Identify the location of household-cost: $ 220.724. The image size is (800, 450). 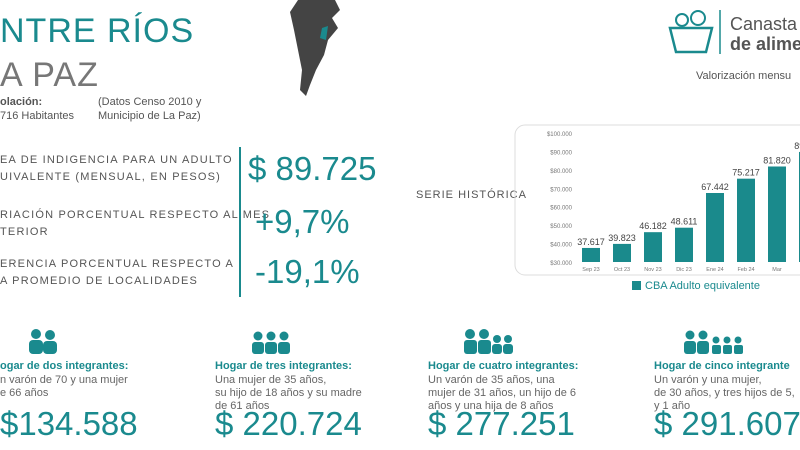
(288, 423).